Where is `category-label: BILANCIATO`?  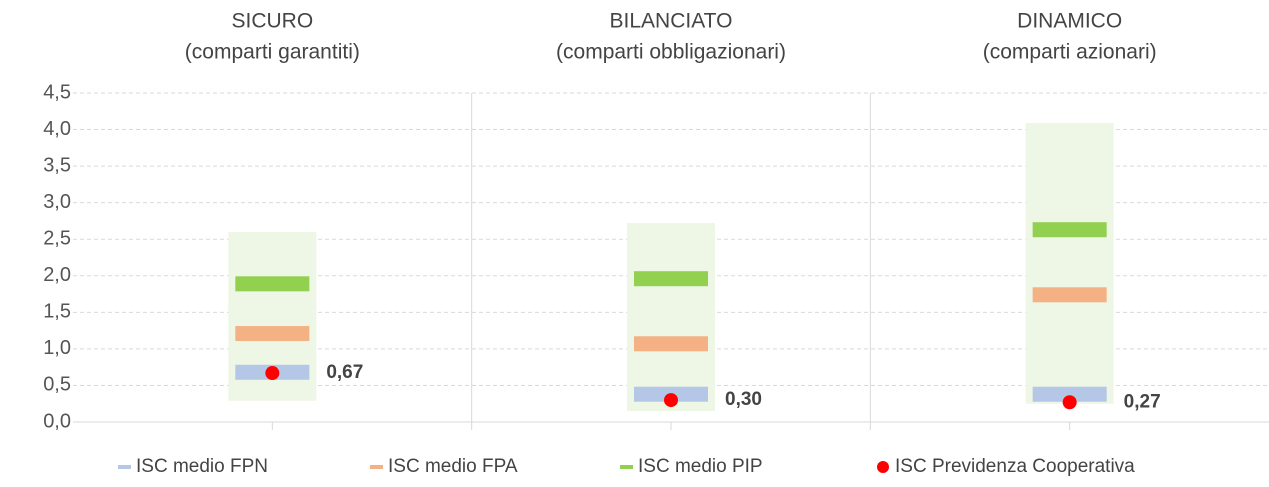 category-label: BILANCIATO is located at coordinates (671, 21).